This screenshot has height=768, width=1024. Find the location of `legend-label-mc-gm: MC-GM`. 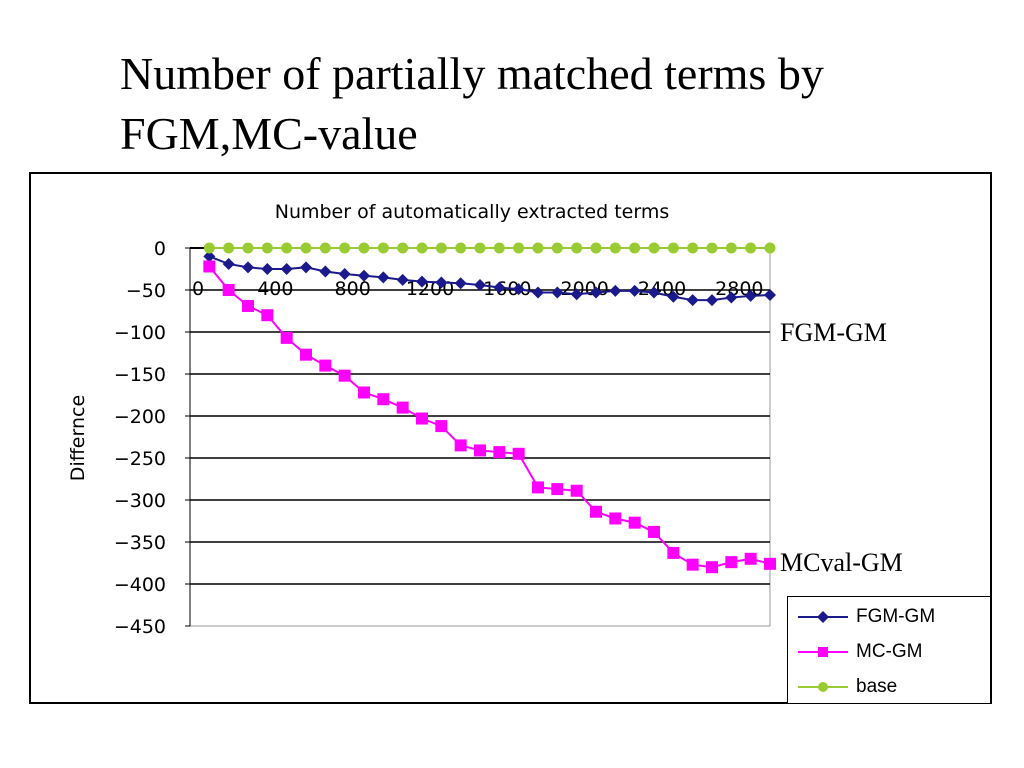

legend-label-mc-gm: MC-GM is located at coordinates (889, 651).